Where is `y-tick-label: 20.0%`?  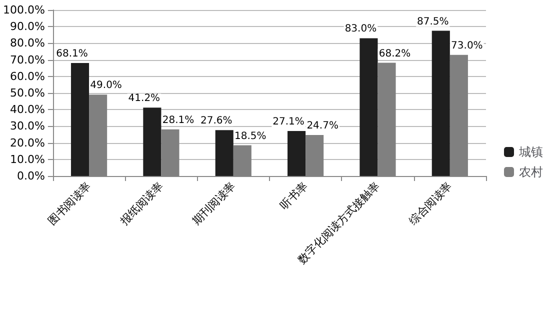
y-tick-label: 20.0% is located at coordinates (27, 143).